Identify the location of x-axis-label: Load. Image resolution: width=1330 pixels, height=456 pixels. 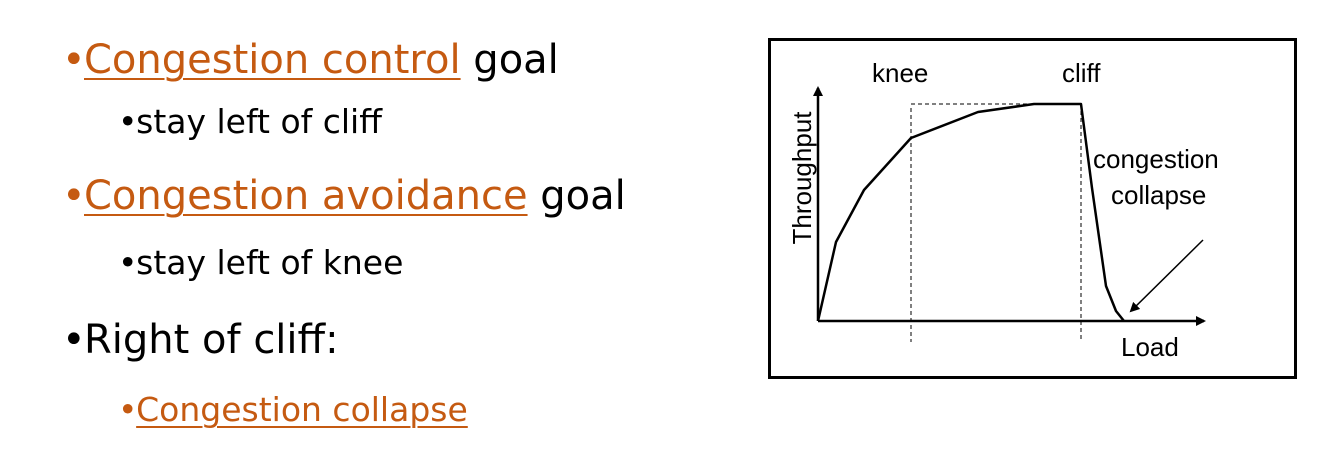
(1150, 347).